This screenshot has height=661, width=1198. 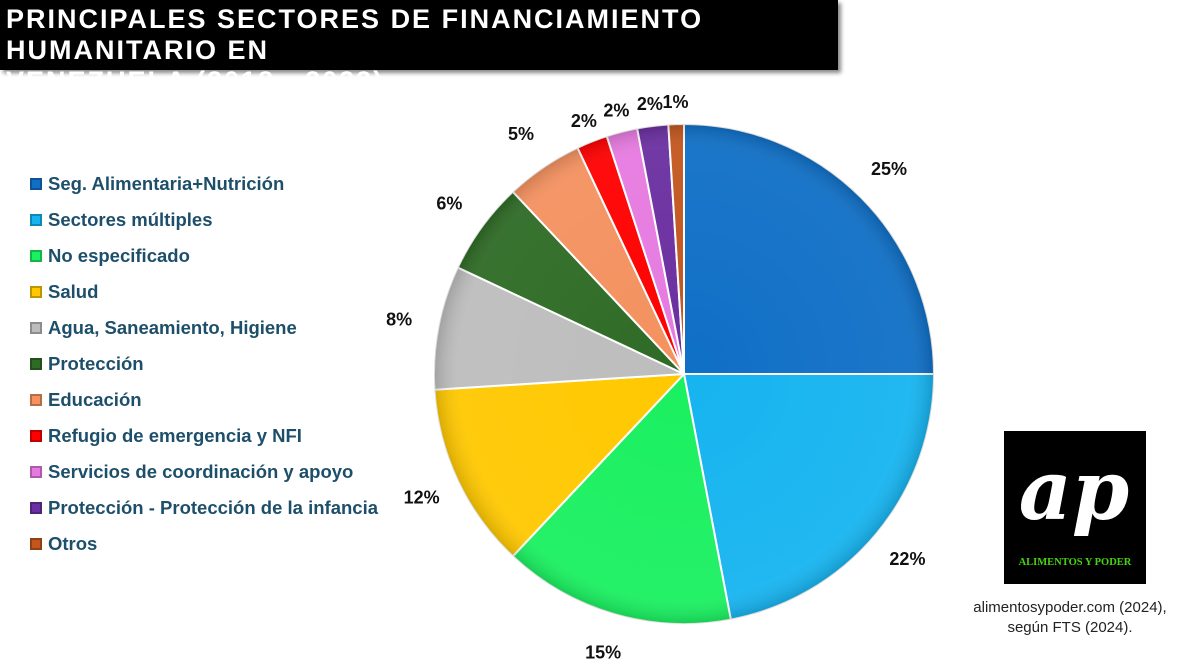 What do you see at coordinates (166, 183) in the screenshot?
I see `legend-label: Seg. Alimentaria+Nutrición` at bounding box center [166, 183].